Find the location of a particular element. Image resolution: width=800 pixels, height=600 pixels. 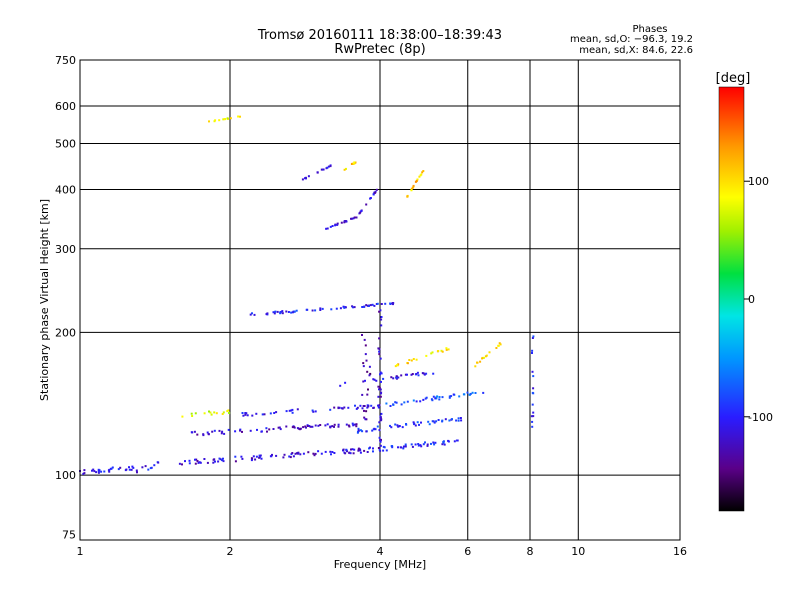

colorbar: [deg] 100 0 -100 is located at coordinates (744, 291).